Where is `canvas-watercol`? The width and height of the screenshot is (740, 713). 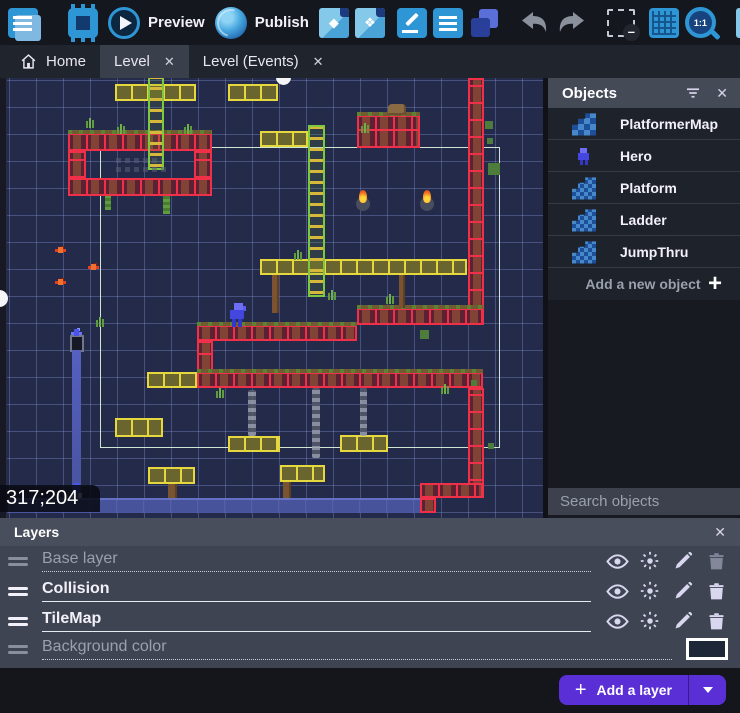
canvas-watercol is located at coordinates (76, 424).